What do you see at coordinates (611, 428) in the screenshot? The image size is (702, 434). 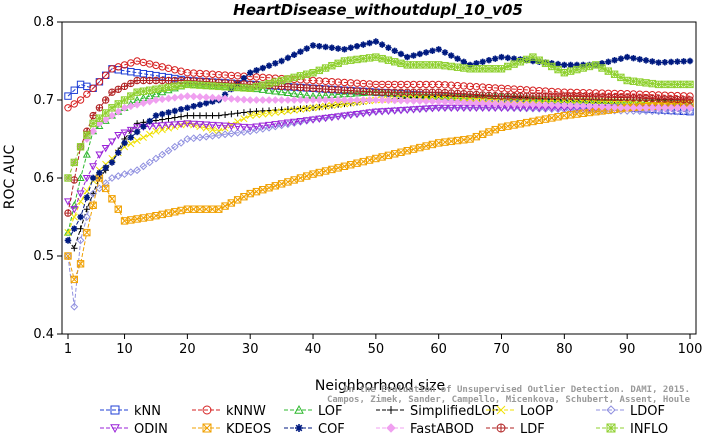 I see `legend-marker-inflo` at bounding box center [611, 428].